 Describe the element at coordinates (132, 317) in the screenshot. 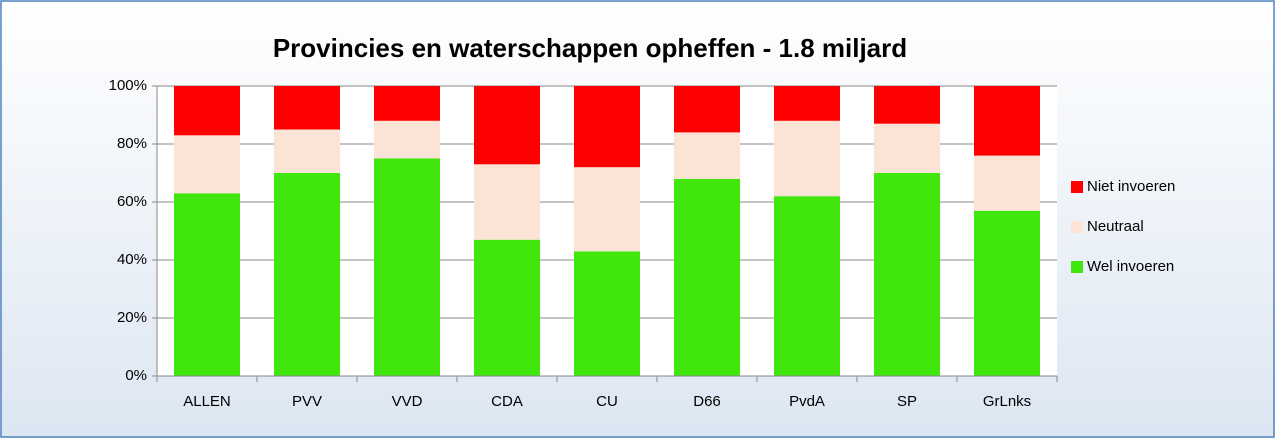

I see `y-tick-label: 20%` at that location.